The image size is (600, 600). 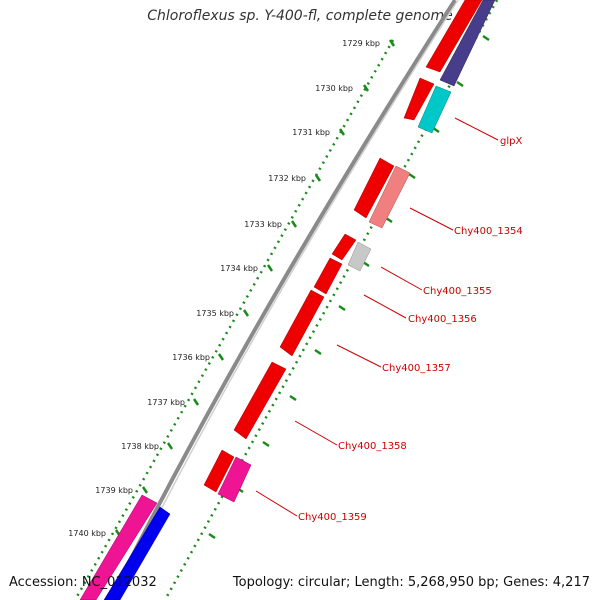 What do you see at coordinates (215, 313) in the screenshot?
I see `ruler-label: 1735 kbp` at bounding box center [215, 313].